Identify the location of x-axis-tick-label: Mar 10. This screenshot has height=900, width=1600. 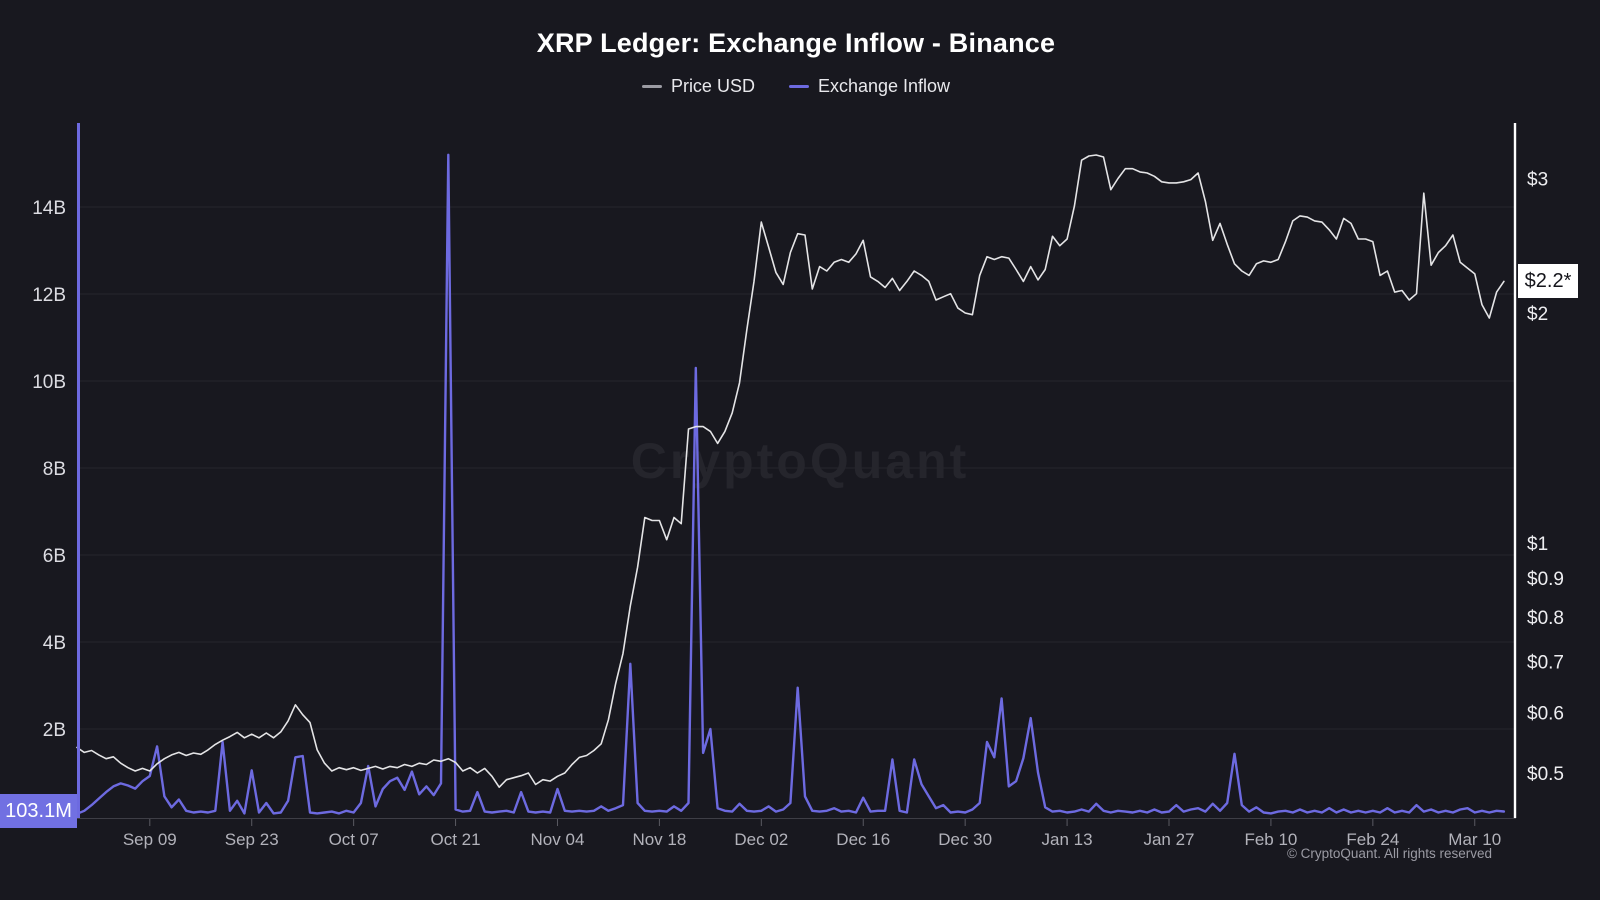
(1474, 839).